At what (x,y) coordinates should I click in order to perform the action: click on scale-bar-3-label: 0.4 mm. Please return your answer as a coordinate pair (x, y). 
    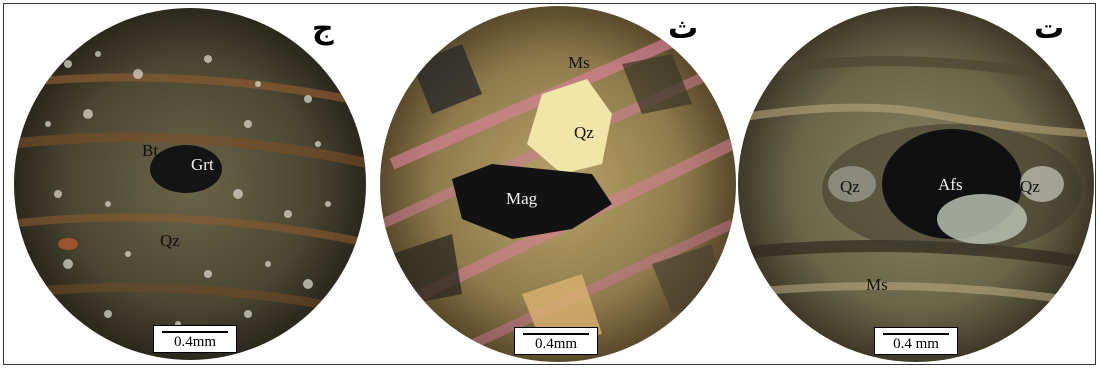
    Looking at the image, I should click on (916, 344).